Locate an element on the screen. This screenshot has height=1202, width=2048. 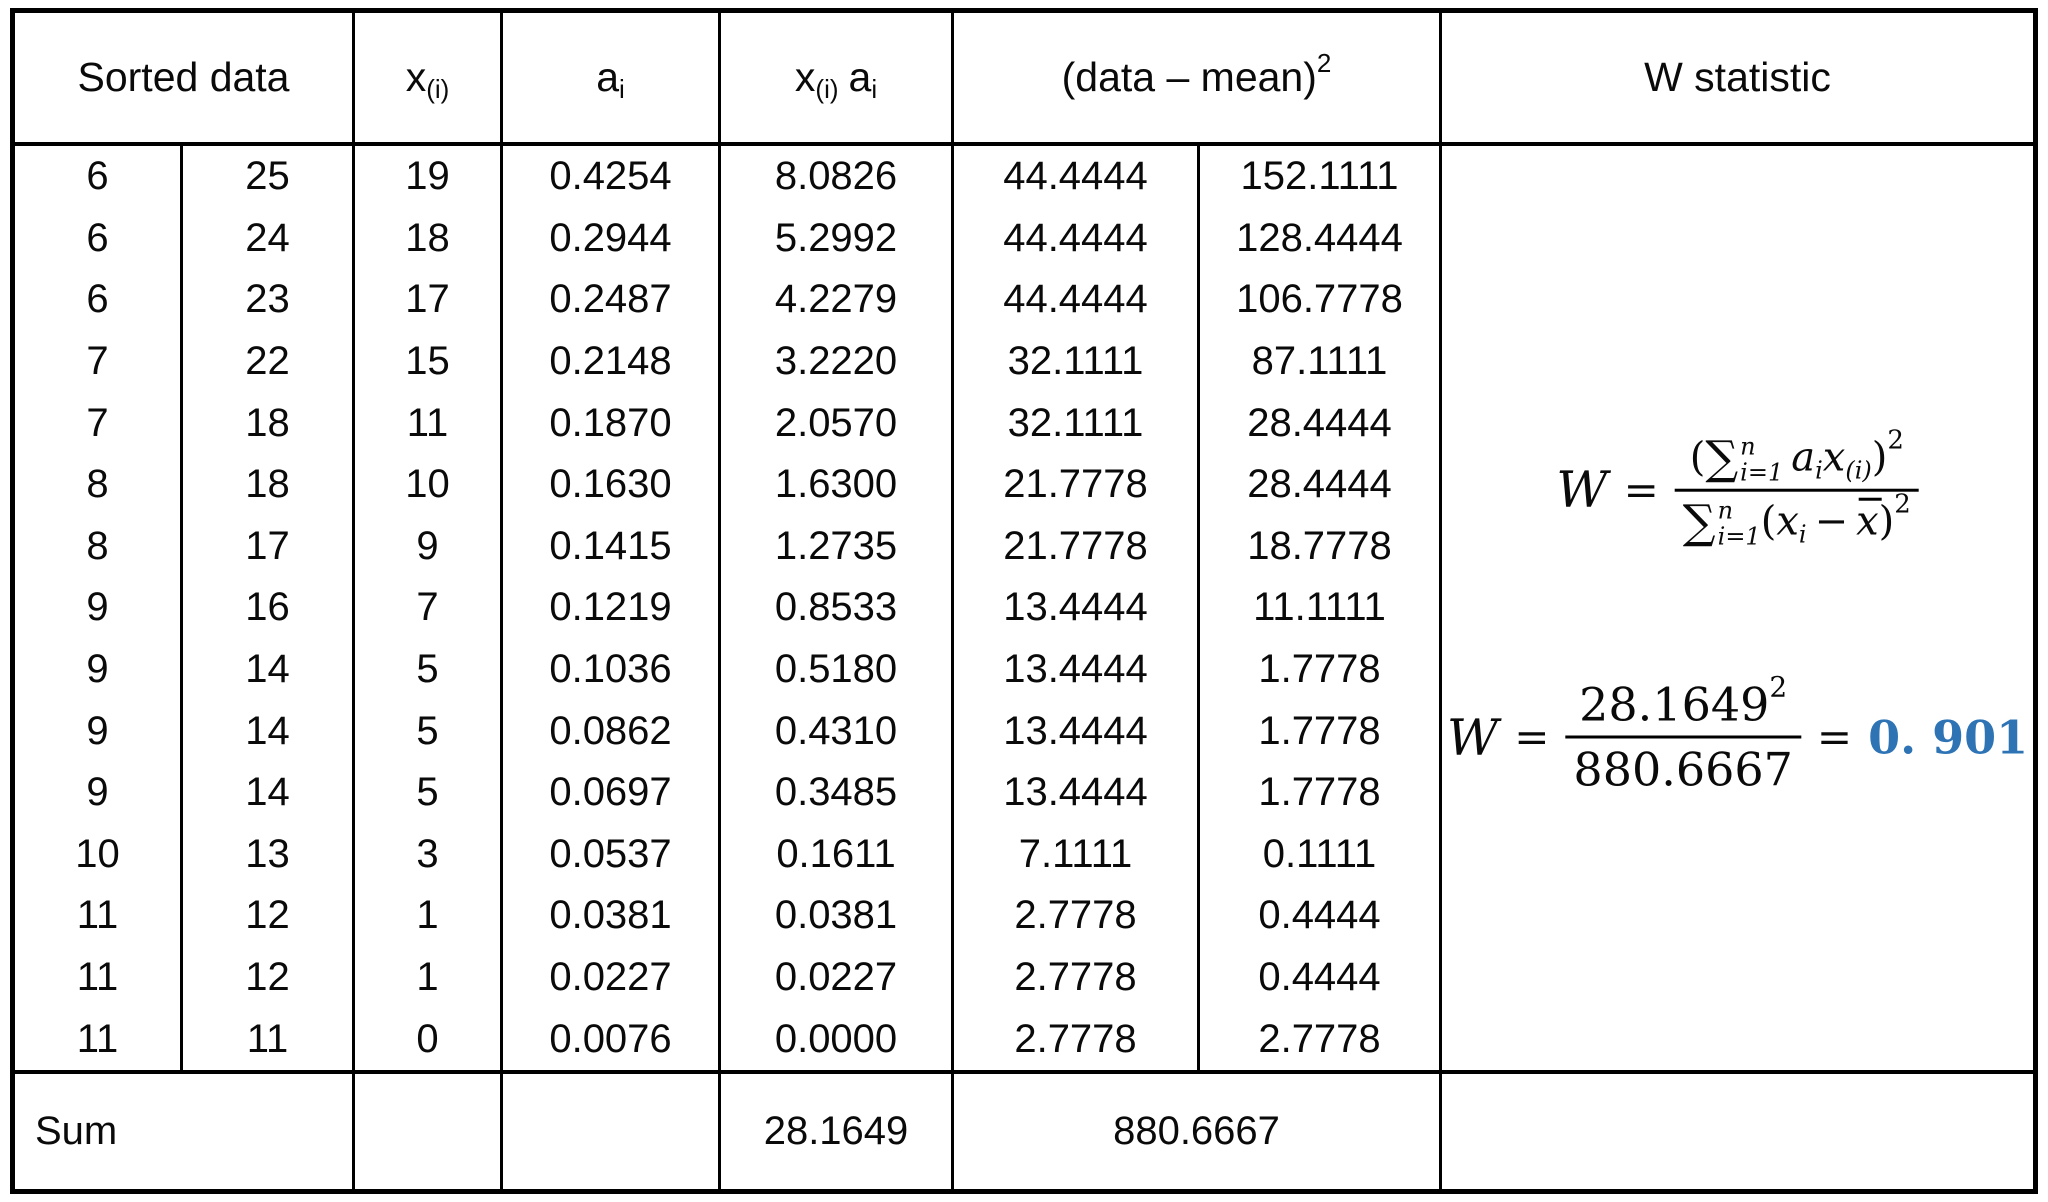
header-sorted-data: Sorted data is located at coordinates (185, 79).